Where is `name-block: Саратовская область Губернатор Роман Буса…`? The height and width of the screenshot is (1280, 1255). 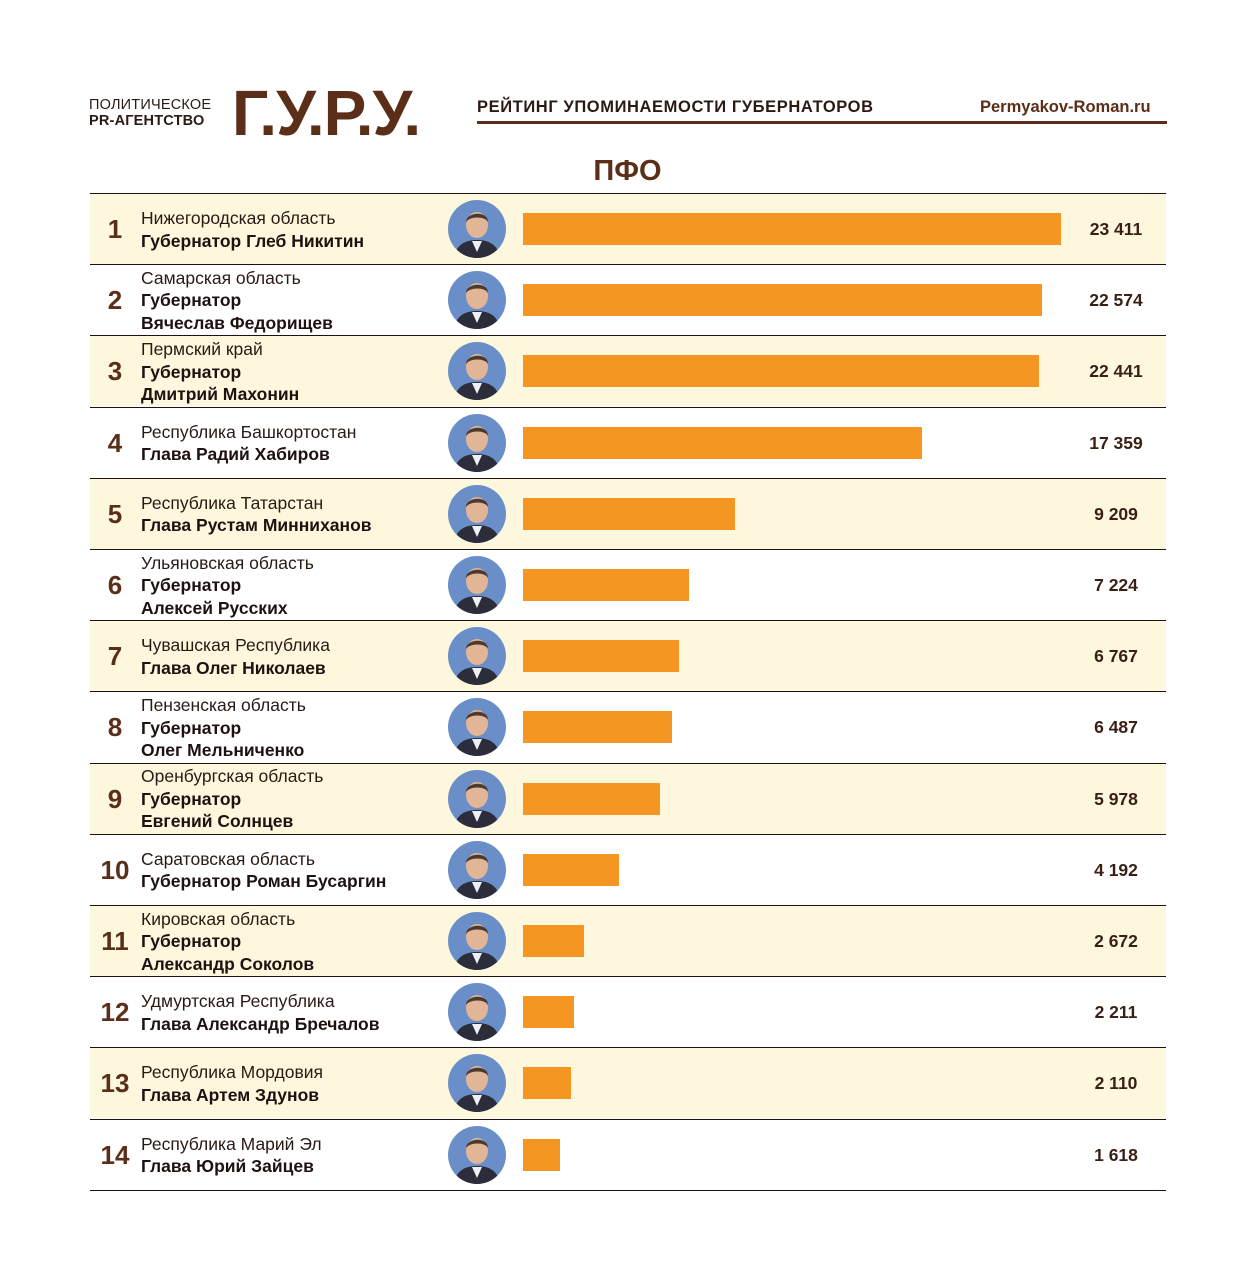 name-block: Саратовская область Губернатор Роман Буса… is located at coordinates (291, 870).